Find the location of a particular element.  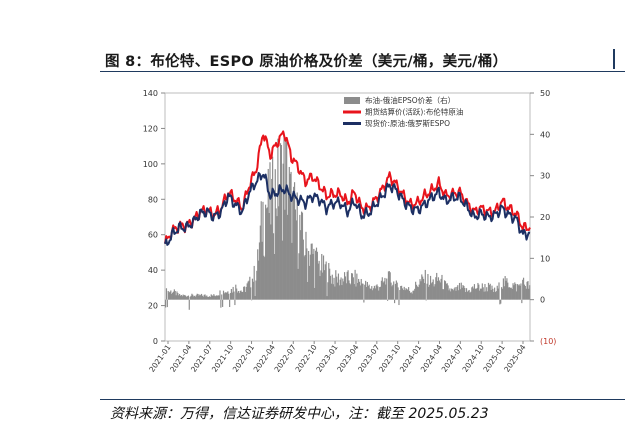

y-left-tick-label: 140 is located at coordinates (150, 93).